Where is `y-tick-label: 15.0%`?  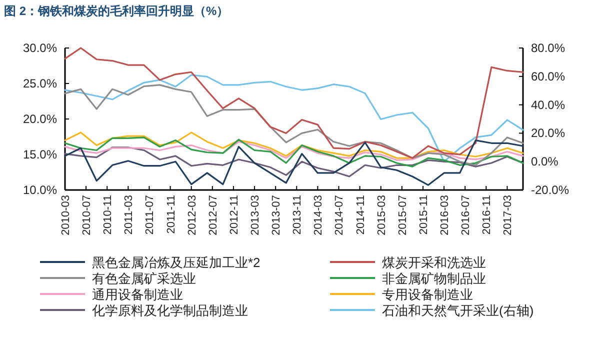 y-tick-label: 15.0% is located at coordinates (40, 155).